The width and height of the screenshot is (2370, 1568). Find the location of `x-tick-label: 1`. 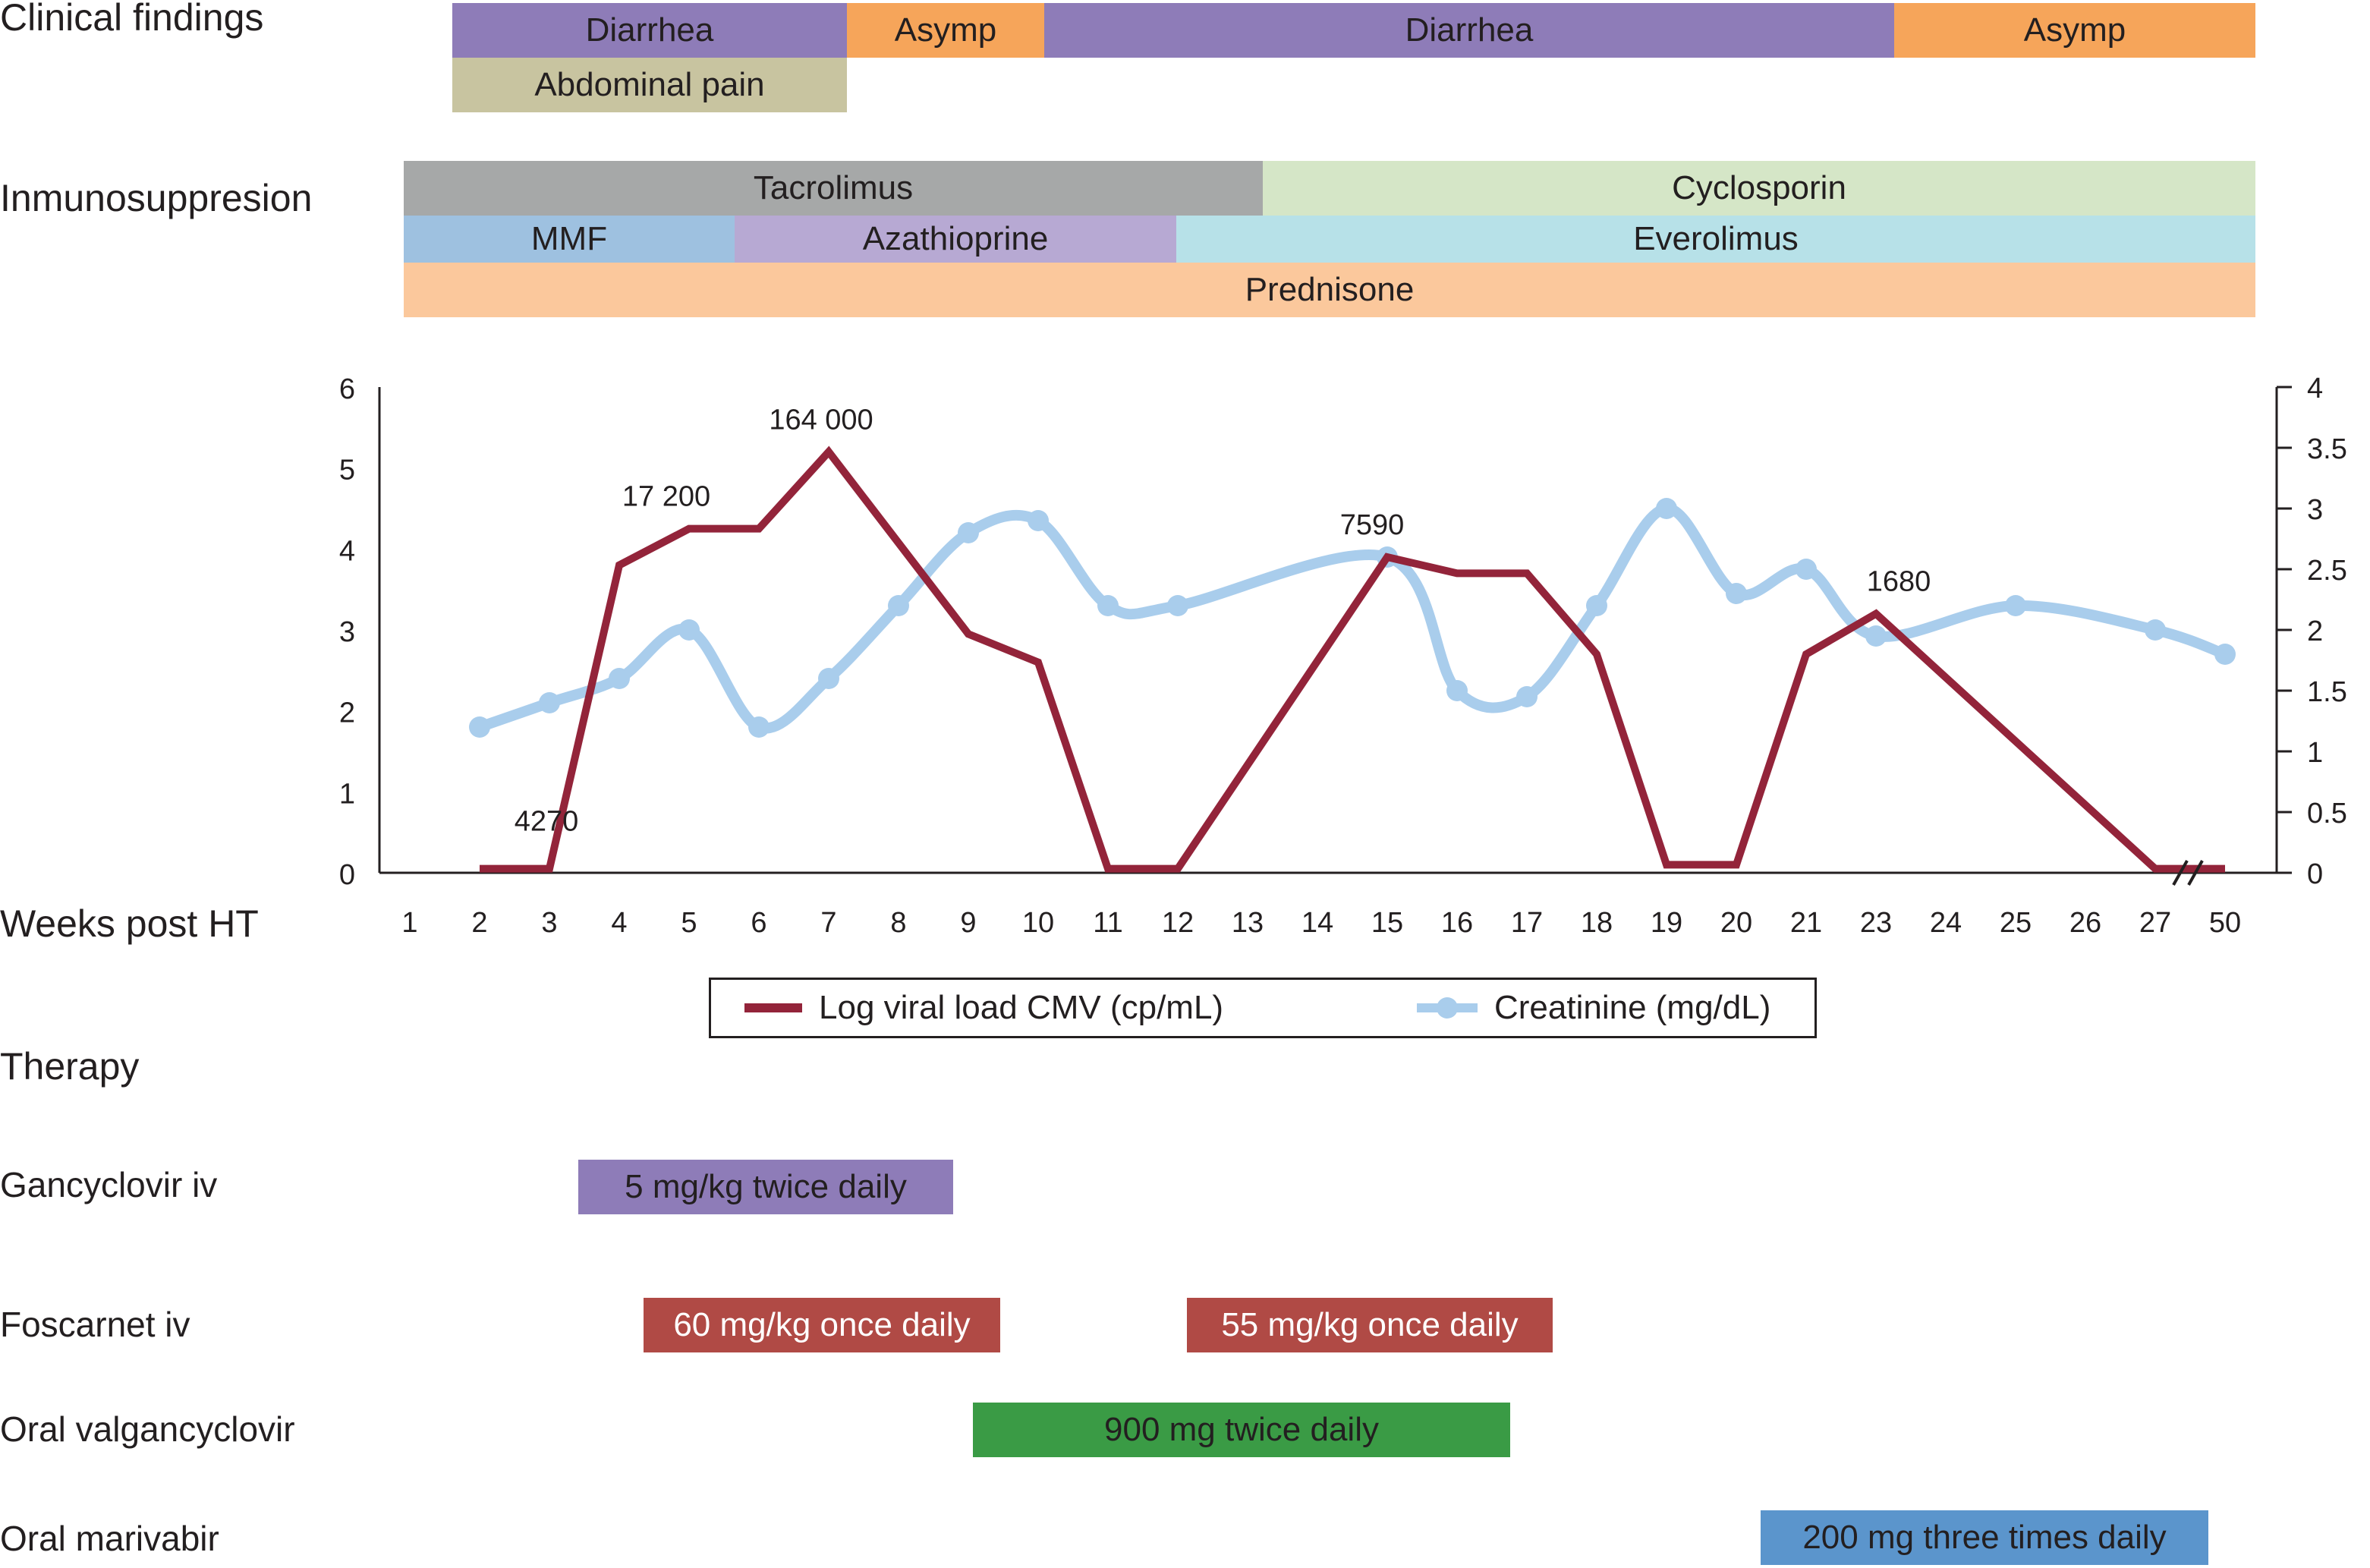

x-tick-label: 1 is located at coordinates (409, 923).